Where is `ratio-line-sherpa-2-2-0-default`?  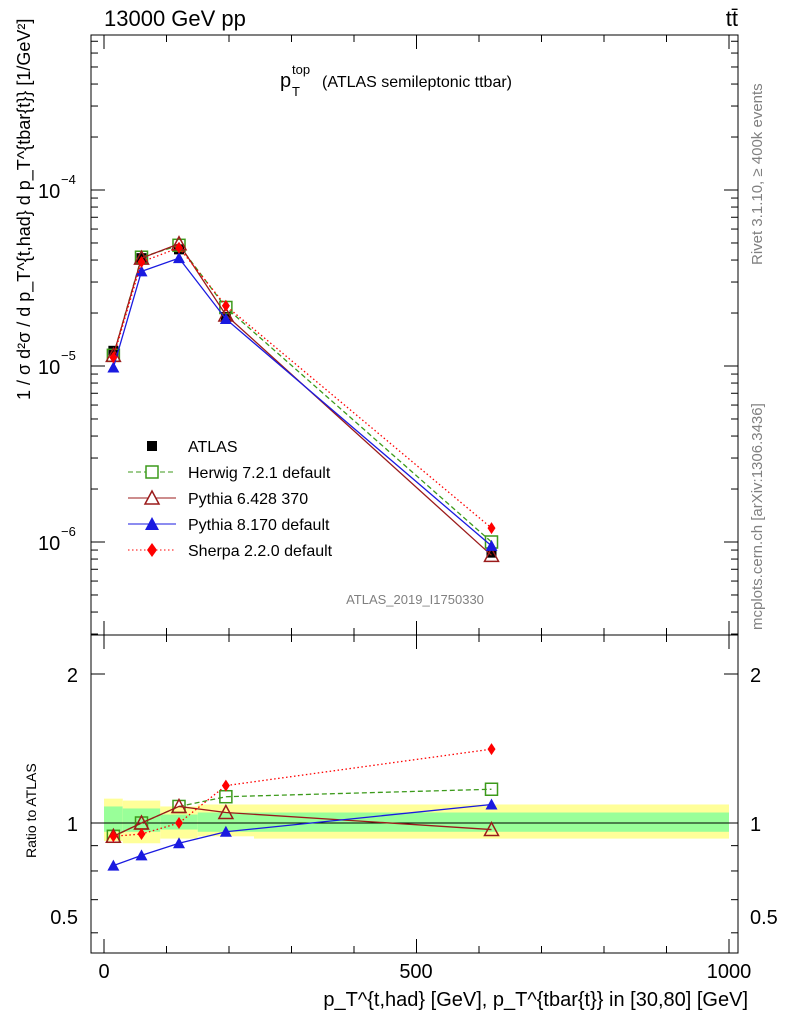
ratio-line-sherpa-2-2-0-default is located at coordinates (302, 792).